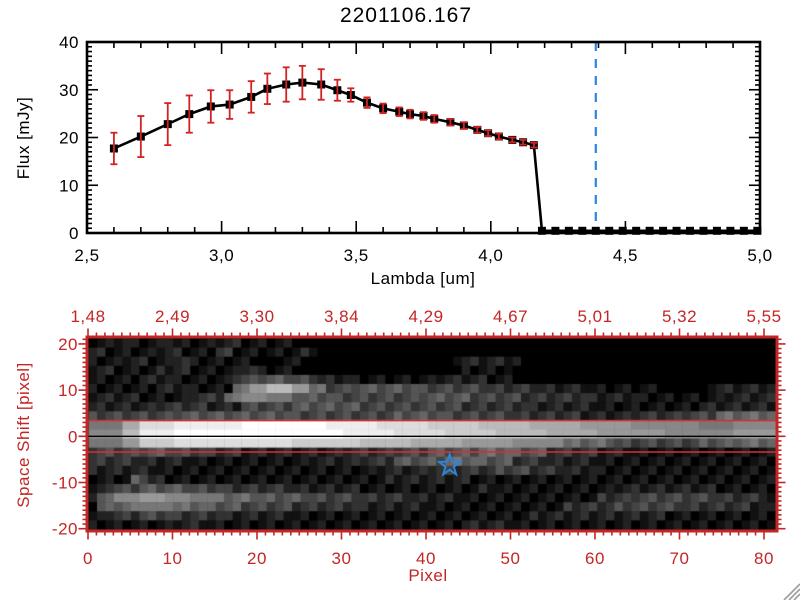 Image resolution: width=800 pixels, height=600 pixels. I want to click on window-resize-grip, so click(790, 590).